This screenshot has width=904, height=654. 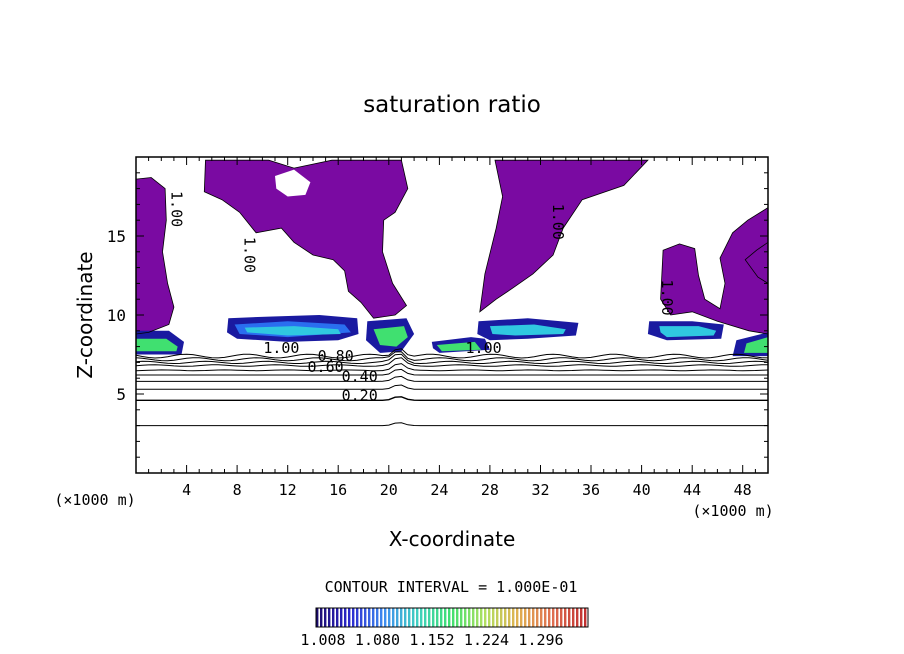 What do you see at coordinates (360, 395) in the screenshot?
I see `contour-label: 0.20` at bounding box center [360, 395].